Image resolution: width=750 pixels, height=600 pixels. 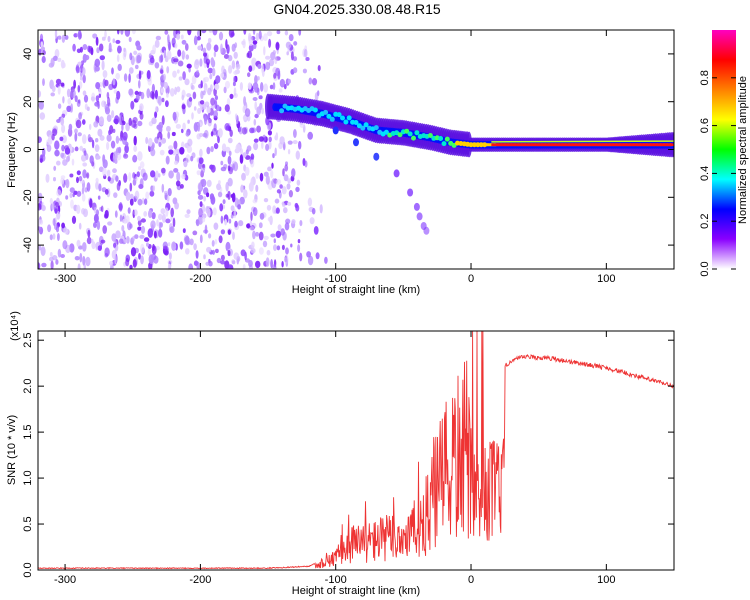 What do you see at coordinates (15, 326) in the screenshot?
I see `snr-scale-label: (x10⁴)` at bounding box center [15, 326].